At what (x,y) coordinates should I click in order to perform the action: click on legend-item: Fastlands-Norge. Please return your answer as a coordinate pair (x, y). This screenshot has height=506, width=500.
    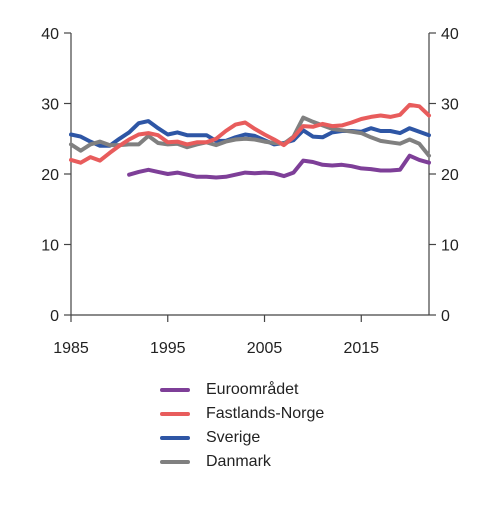
    Looking at the image, I should click on (242, 414).